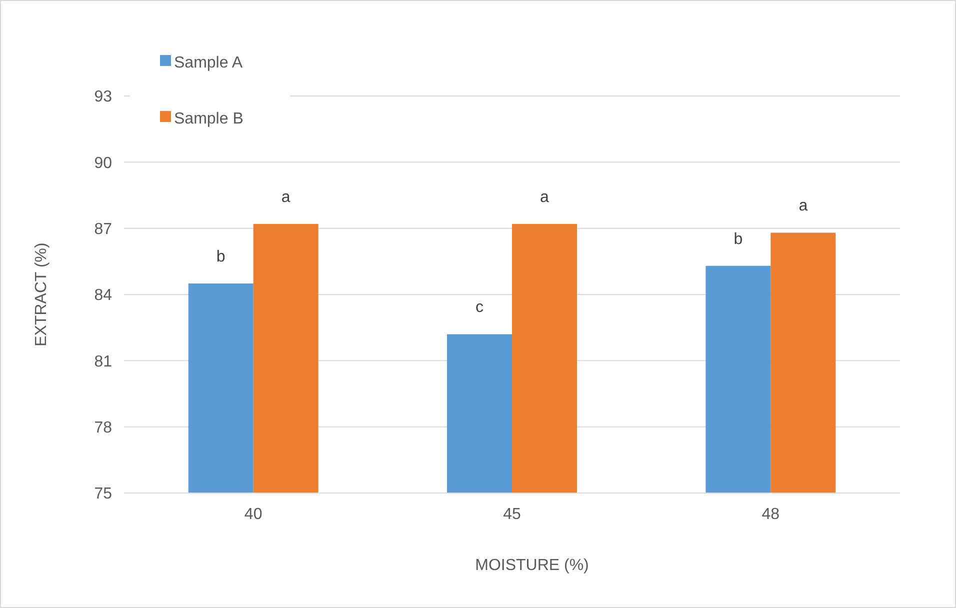 Image resolution: width=956 pixels, height=608 pixels. Describe the element at coordinates (771, 514) in the screenshot. I see `x-tick-label: 48` at that location.